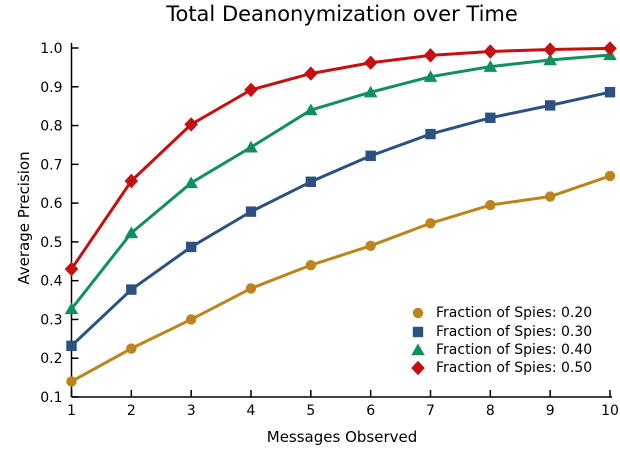  Describe the element at coordinates (51, 320) in the screenshot. I see `y-tick-label: 0.3` at that location.